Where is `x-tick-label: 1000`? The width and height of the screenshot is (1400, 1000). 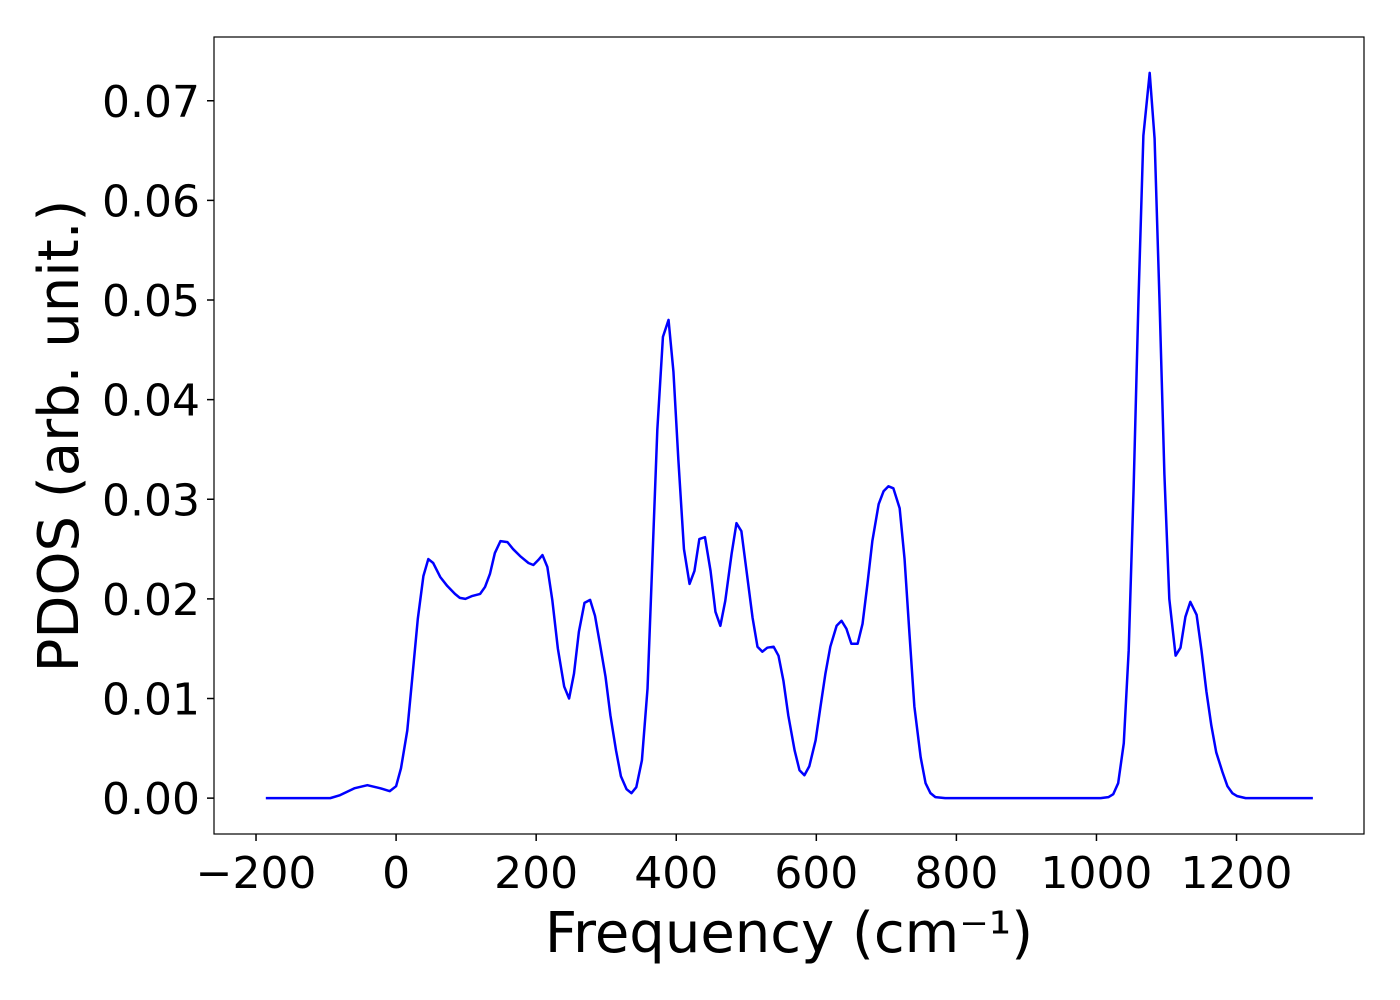
x-tick-label: 1000 is located at coordinates (1096, 873).